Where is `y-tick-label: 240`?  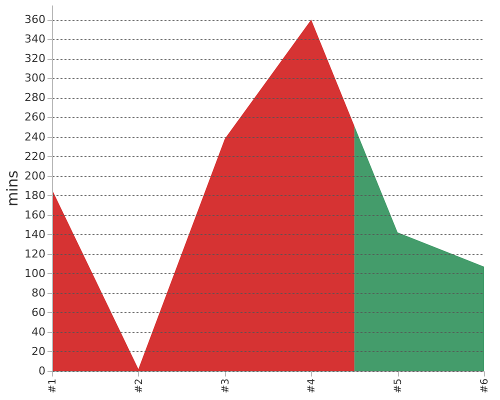 y-tick-label: 240 is located at coordinates (35, 137).